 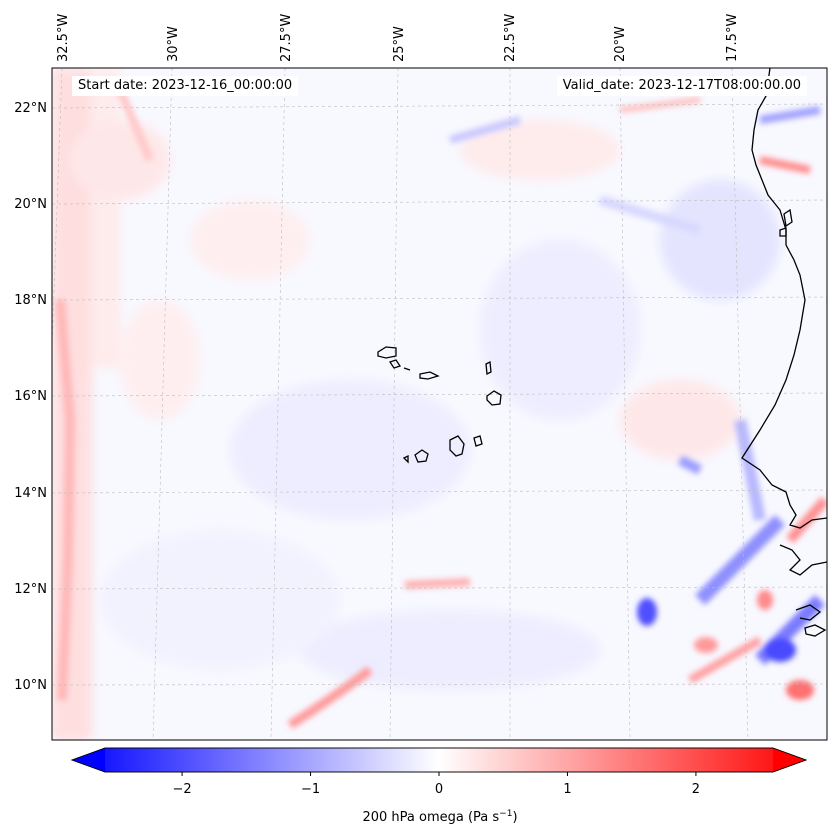 What do you see at coordinates (439, 760) in the screenshot?
I see `colorbar-bar` at bounding box center [439, 760].